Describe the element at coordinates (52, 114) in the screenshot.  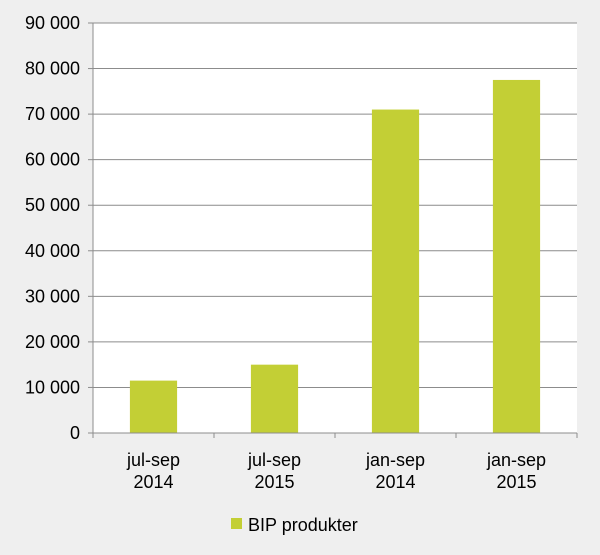
I see `y-tick-label: 70 000` at that location.